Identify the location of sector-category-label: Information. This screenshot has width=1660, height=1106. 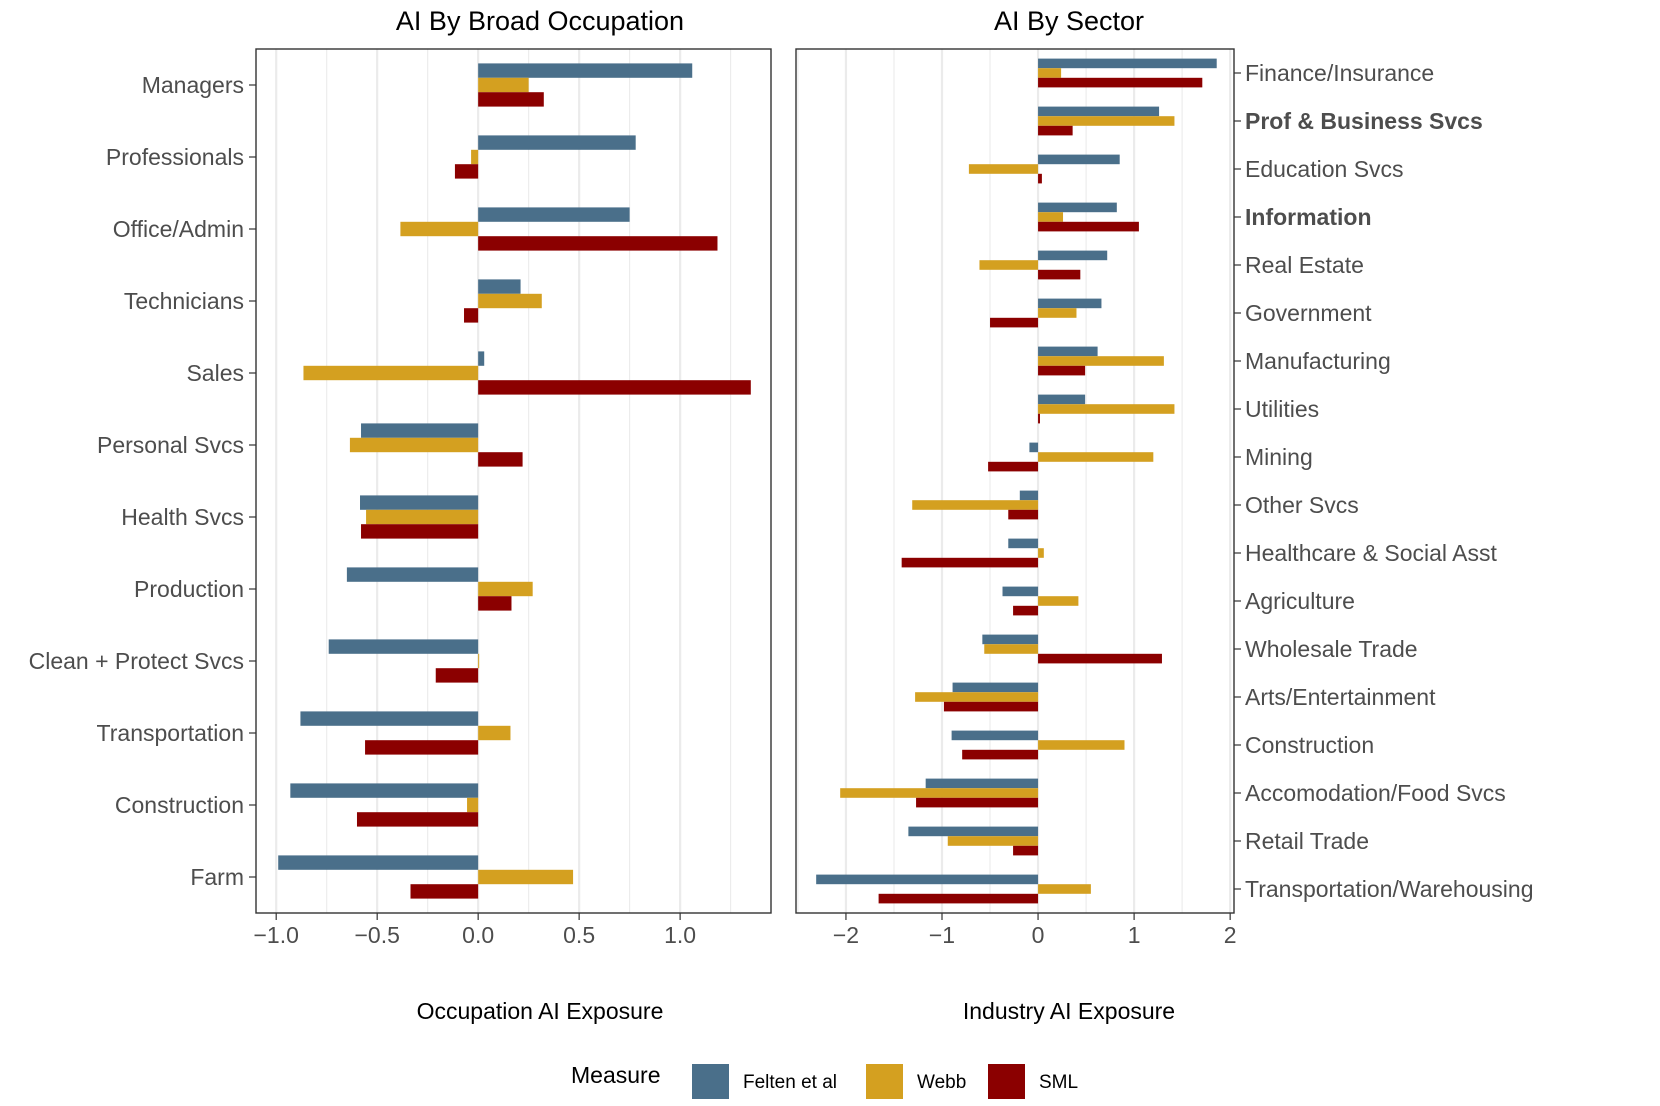
(1308, 217).